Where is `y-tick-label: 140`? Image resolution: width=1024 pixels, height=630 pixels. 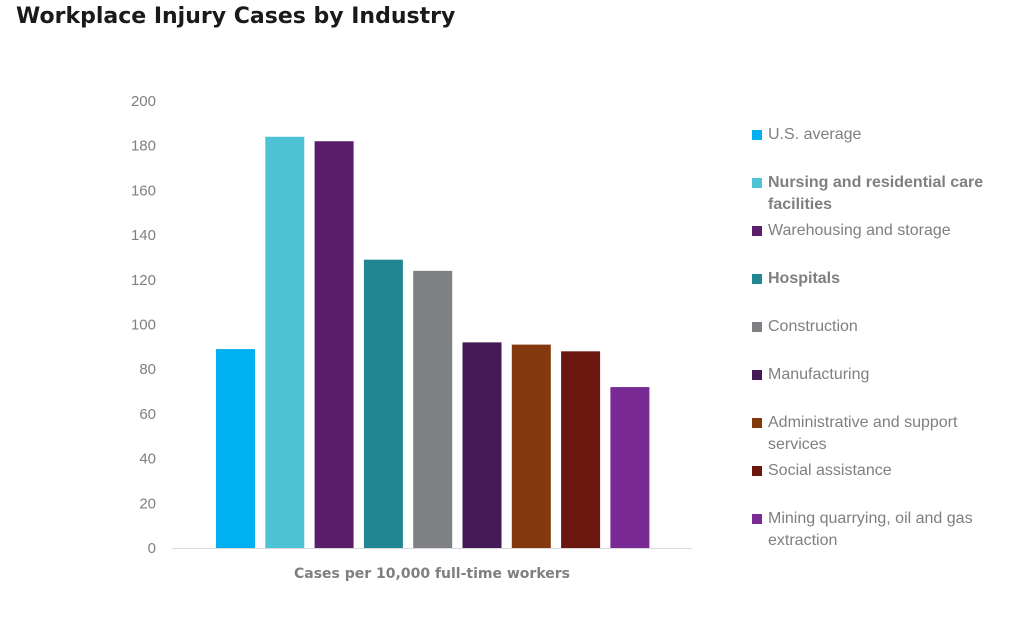
y-tick-label: 140 is located at coordinates (143, 235).